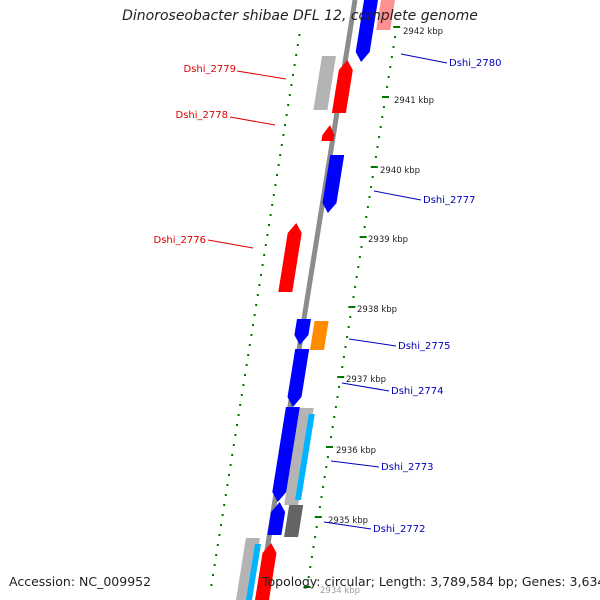 Image resolution: width=600 pixels, height=600 pixels. What do you see at coordinates (210, 69) in the screenshot?
I see `gene-label-dshi-2779: Dshi_2779` at bounding box center [210, 69].